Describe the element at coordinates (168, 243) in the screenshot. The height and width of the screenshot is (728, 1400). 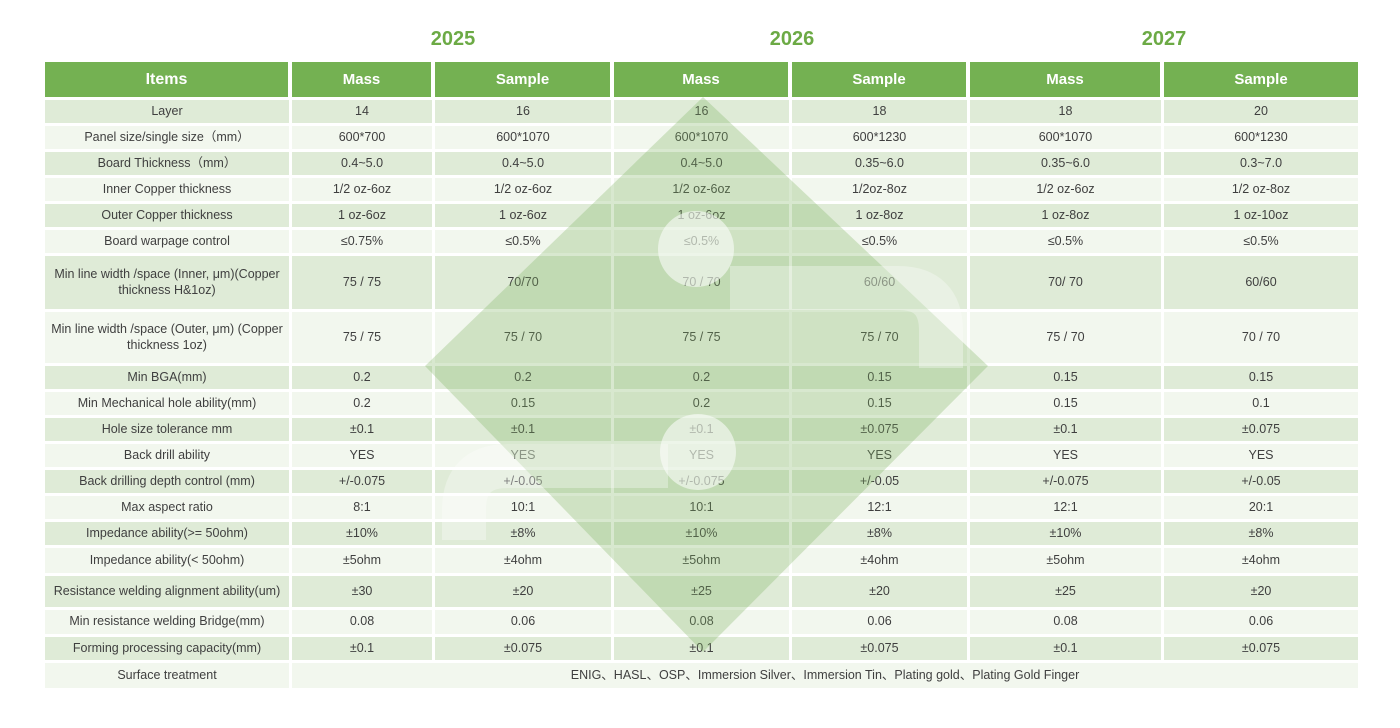
I see `row-label: Board warpage control` at that location.